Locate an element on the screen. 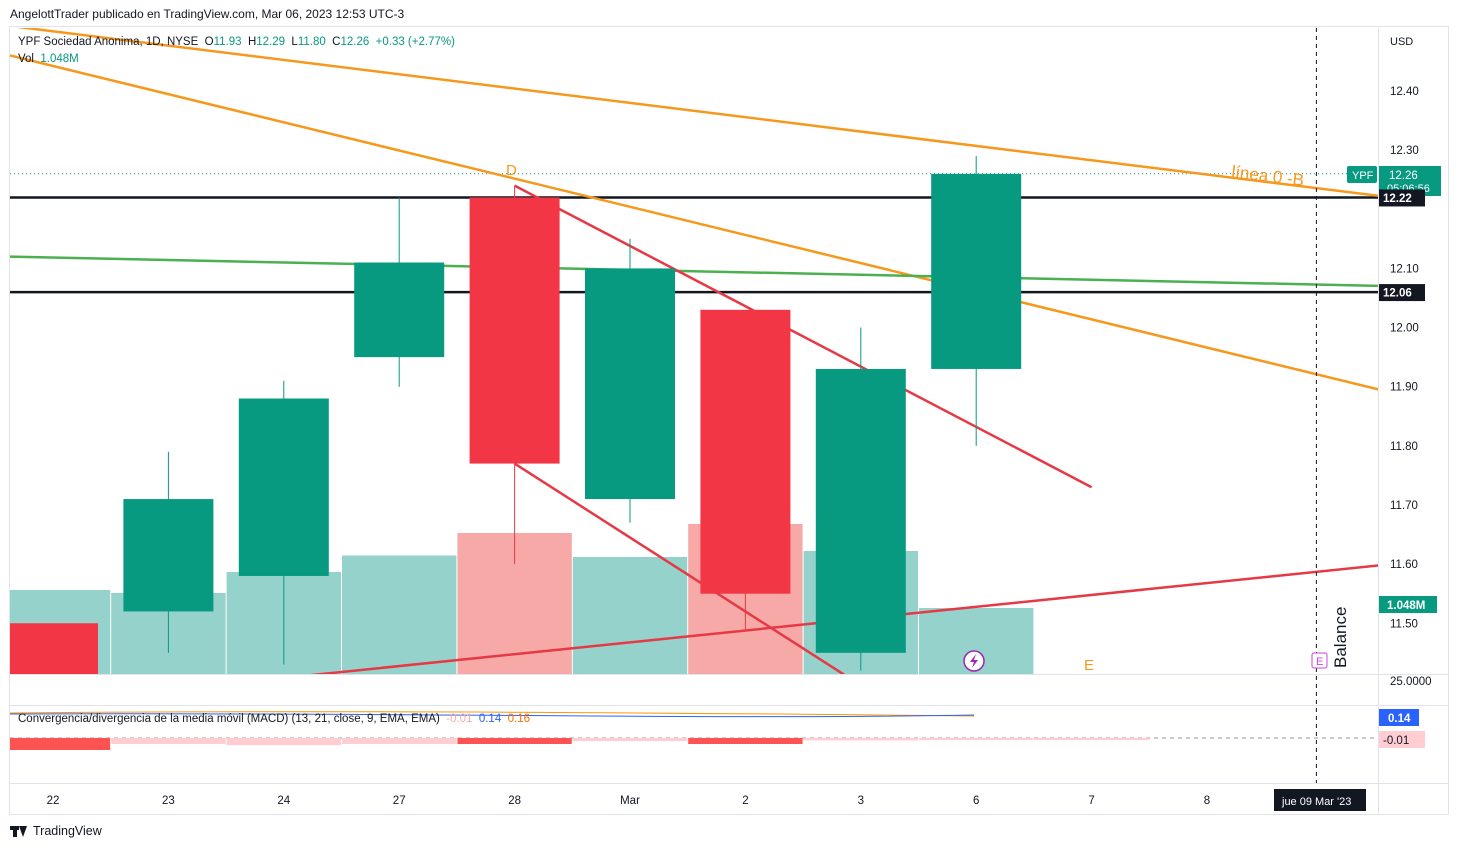 This screenshot has height=850, width=1459. time-tick-label: 6 is located at coordinates (976, 801).